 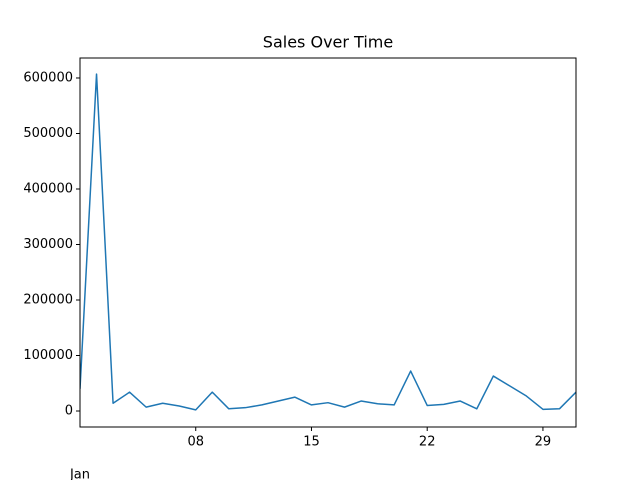 I want to click on y-tick-label: 500000, so click(x=48, y=133).